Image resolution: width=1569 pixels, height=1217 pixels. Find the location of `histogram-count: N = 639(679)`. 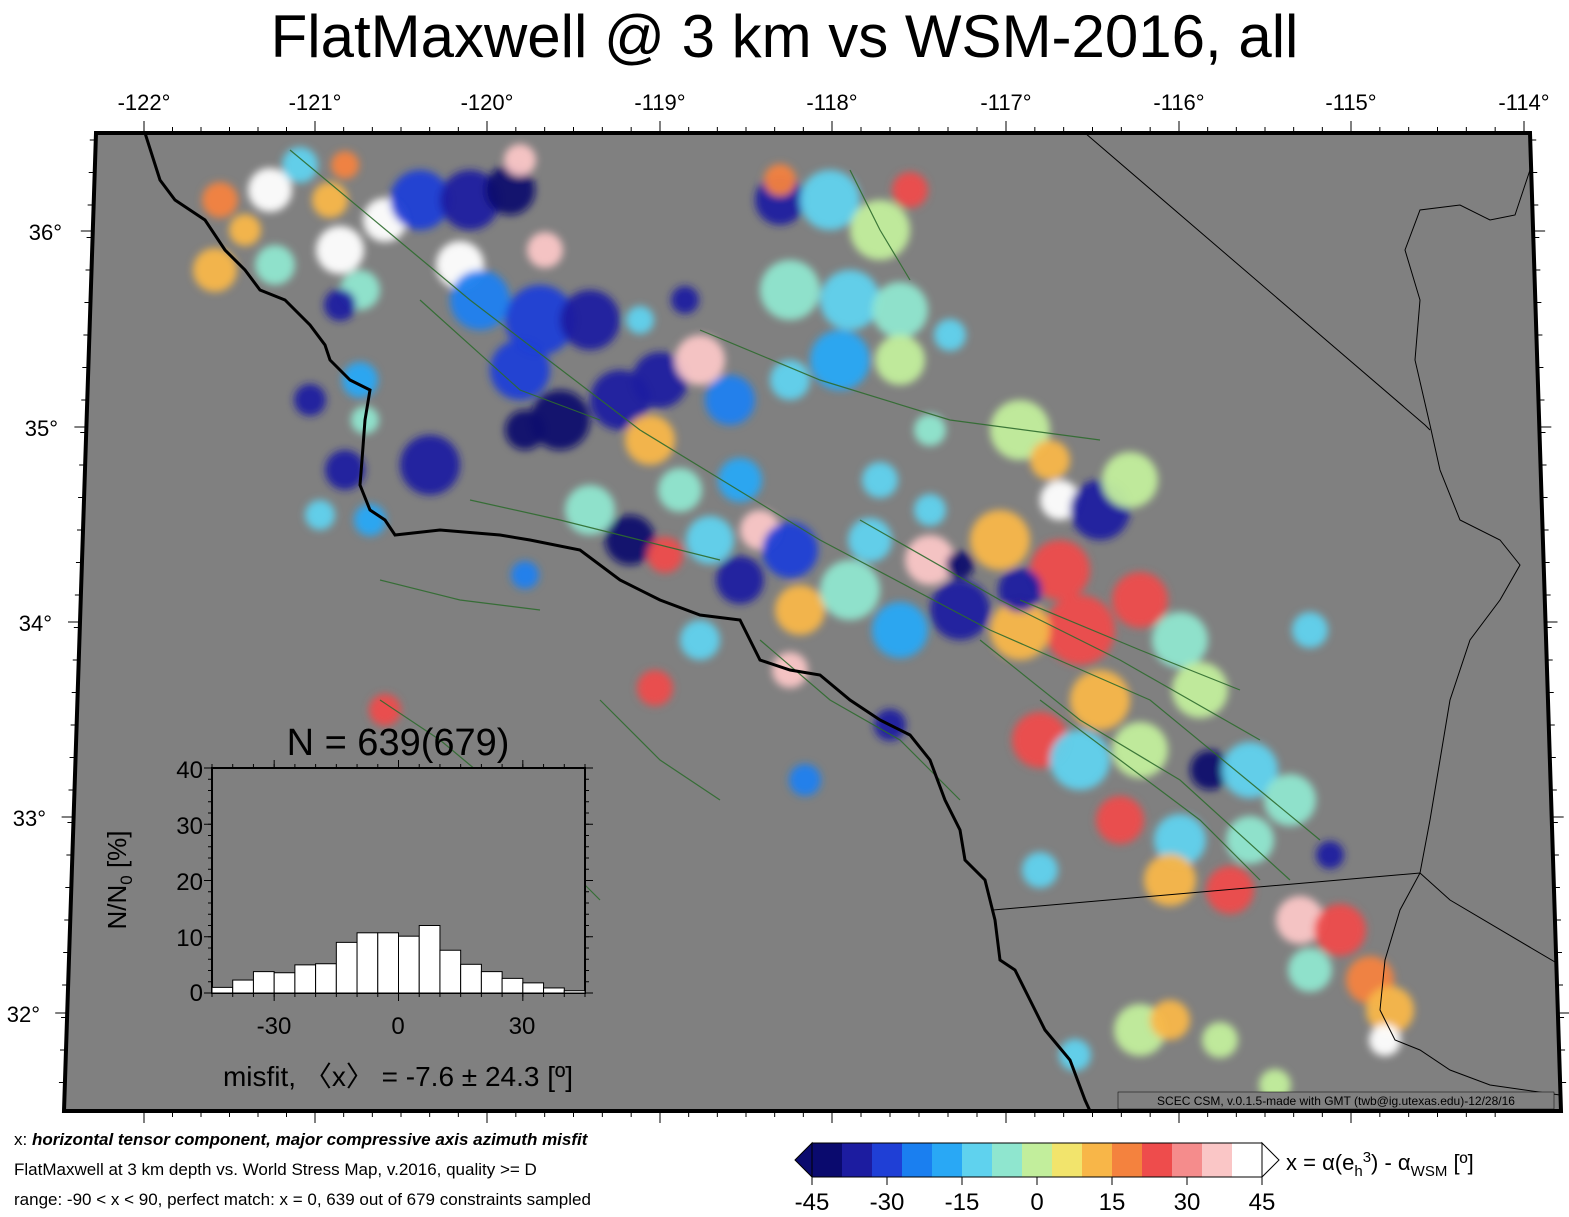

histogram-count: N = 639(679) is located at coordinates (398, 743).